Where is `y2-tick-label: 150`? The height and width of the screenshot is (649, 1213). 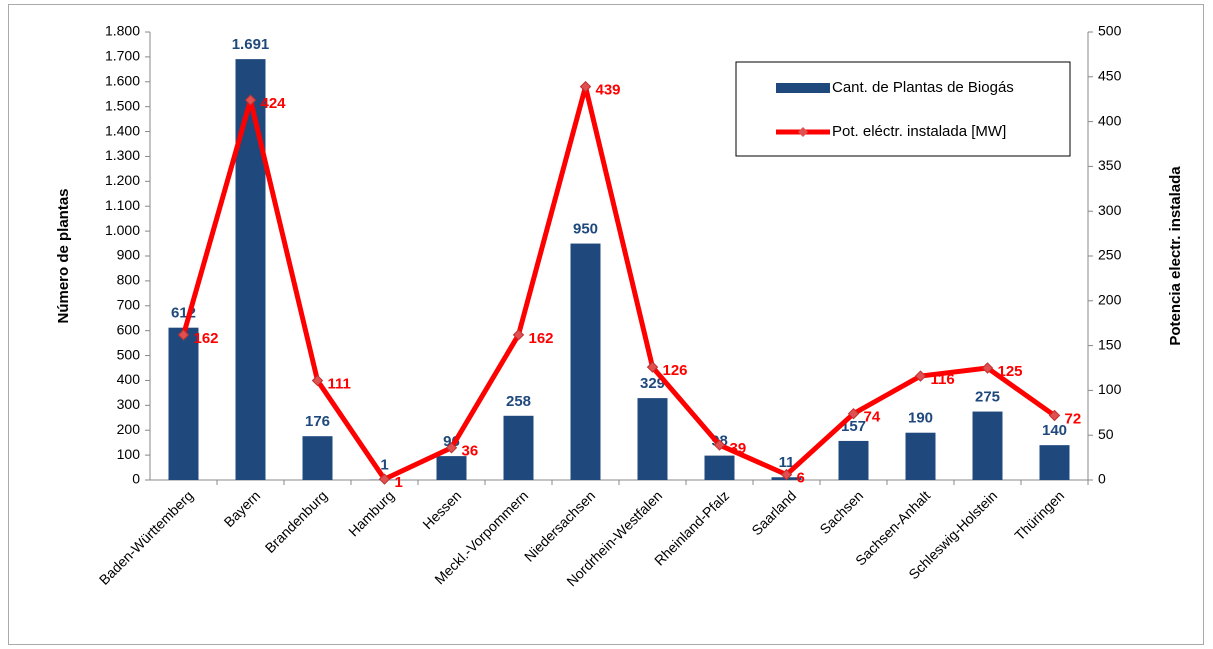 y2-tick-label: 150 is located at coordinates (1110, 344).